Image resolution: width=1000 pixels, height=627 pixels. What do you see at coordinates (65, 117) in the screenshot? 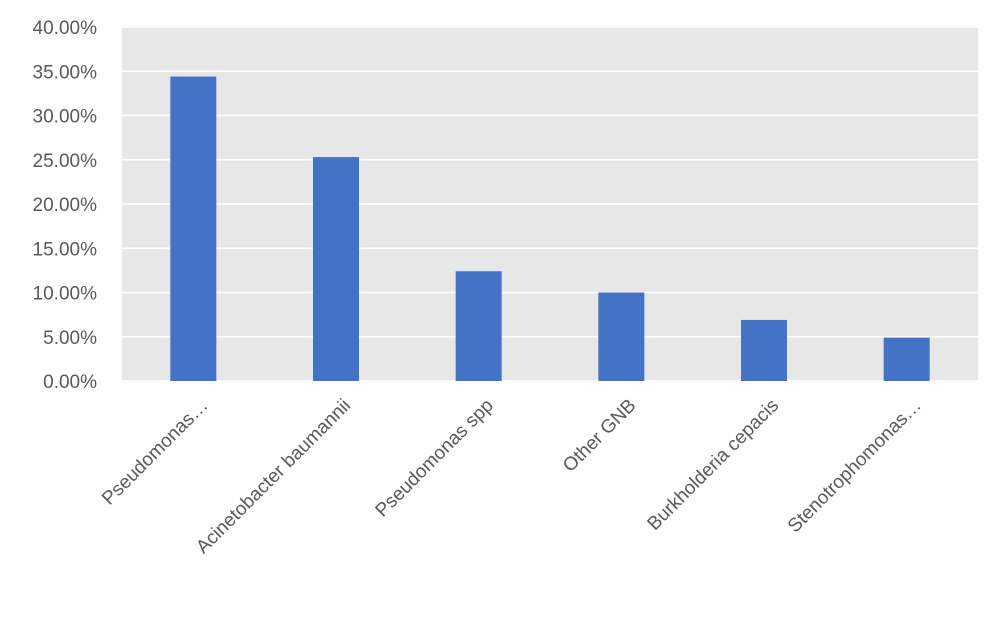
I see `y-tick-label: 30.00%` at bounding box center [65, 117].